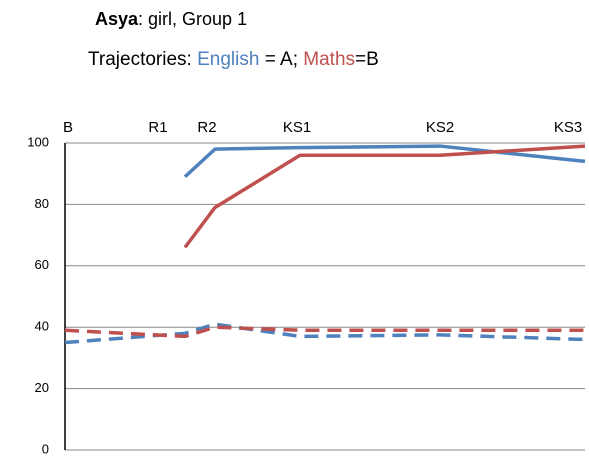 The image size is (589, 457). Describe the element at coordinates (142, 59) in the screenshot. I see `subtitle-part: Trajectories:` at that location.